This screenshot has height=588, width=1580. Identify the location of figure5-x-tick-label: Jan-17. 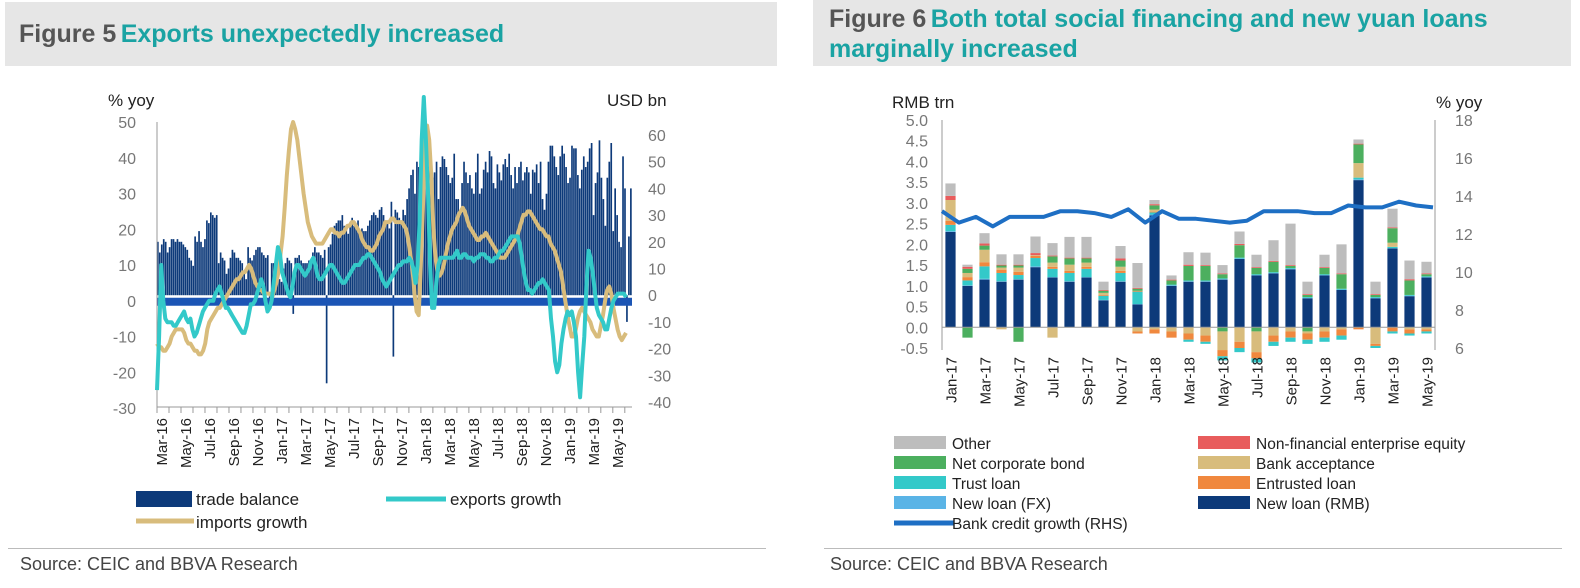
(282, 441).